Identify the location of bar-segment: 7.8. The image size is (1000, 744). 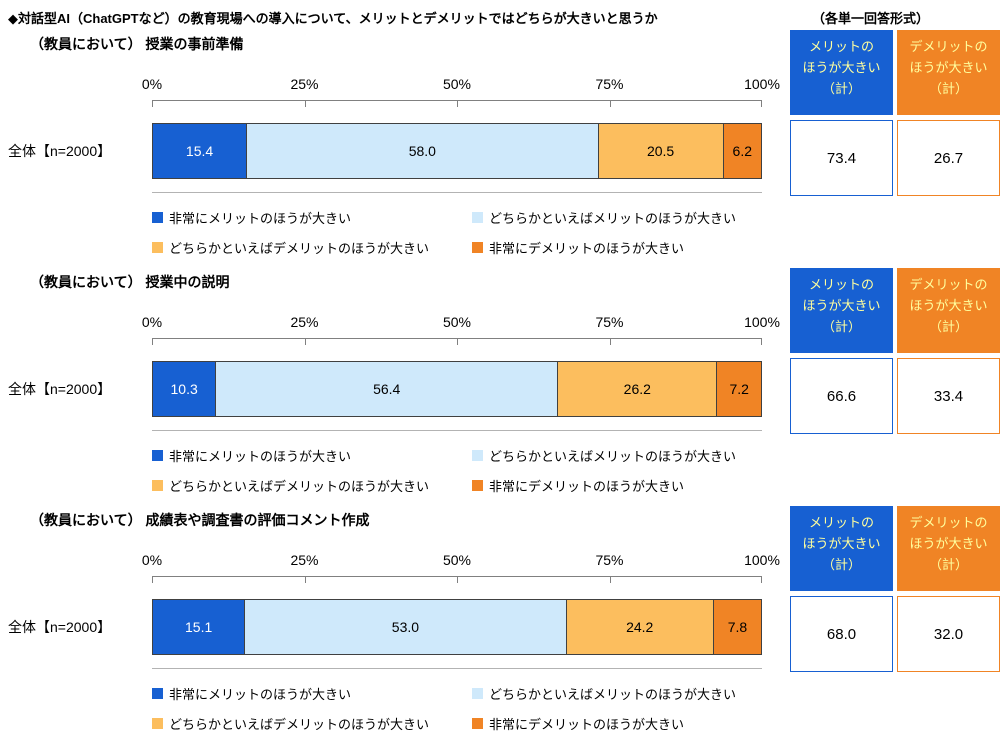
(736, 627).